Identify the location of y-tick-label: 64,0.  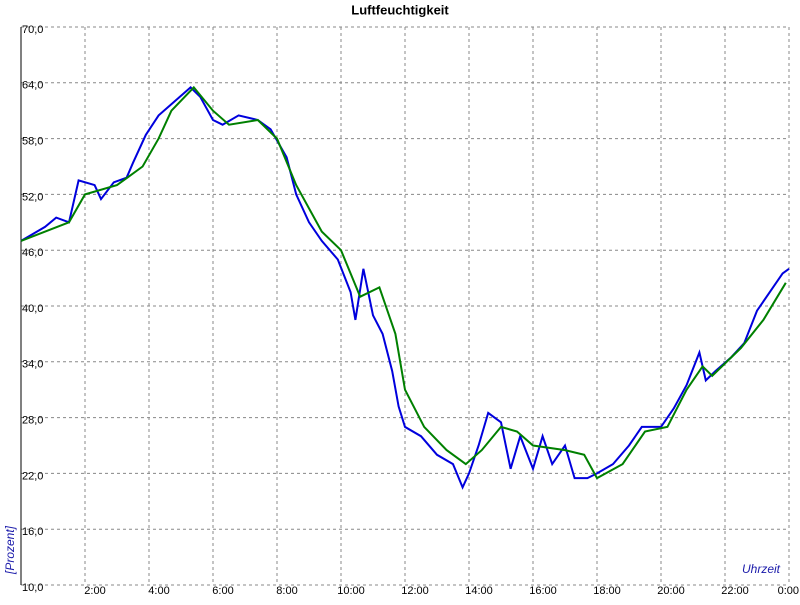
(32, 86).